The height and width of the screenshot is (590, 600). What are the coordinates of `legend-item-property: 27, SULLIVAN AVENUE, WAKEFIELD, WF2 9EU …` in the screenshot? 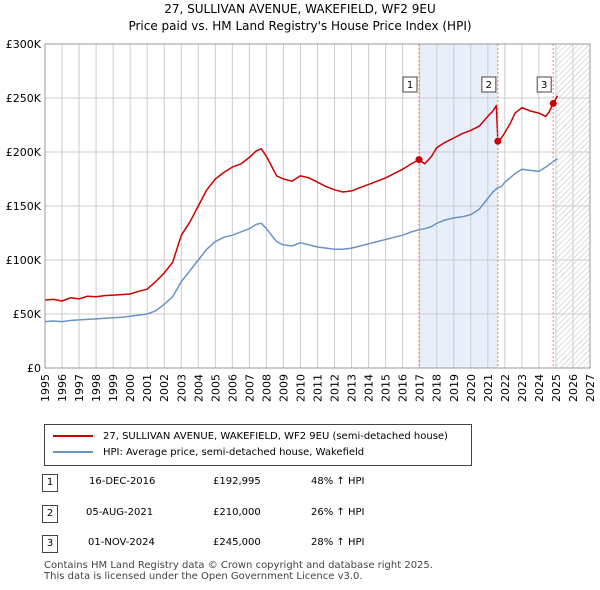 It's located at (250, 437).